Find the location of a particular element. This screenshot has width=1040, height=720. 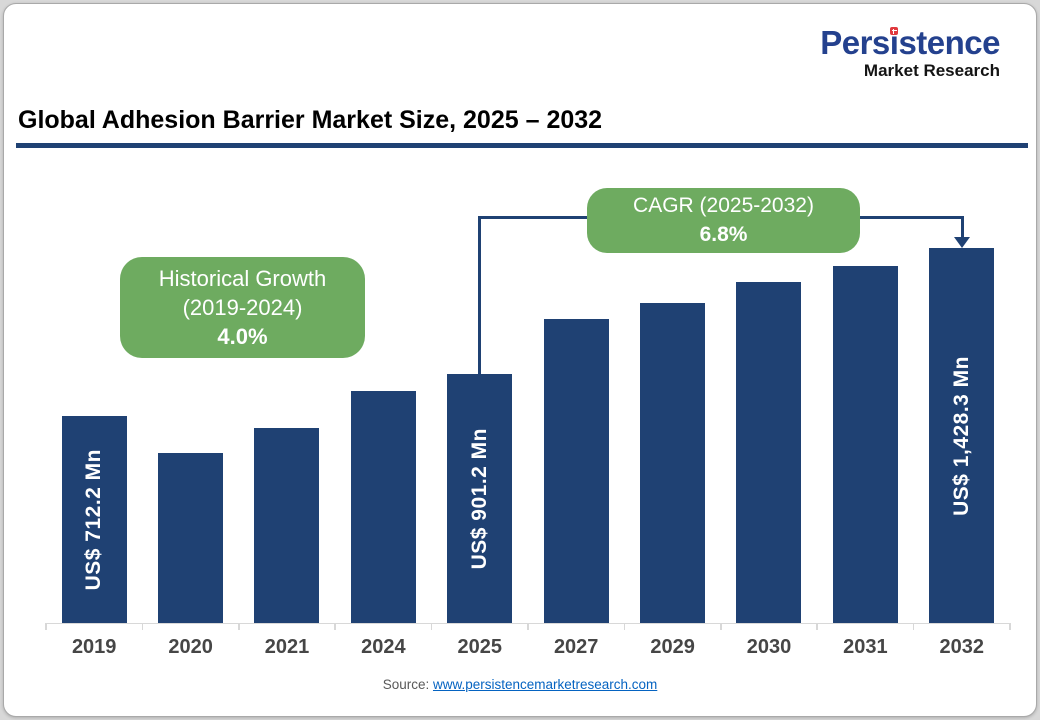

logo-wordmark: Persı stence is located at coordinates (910, 42).